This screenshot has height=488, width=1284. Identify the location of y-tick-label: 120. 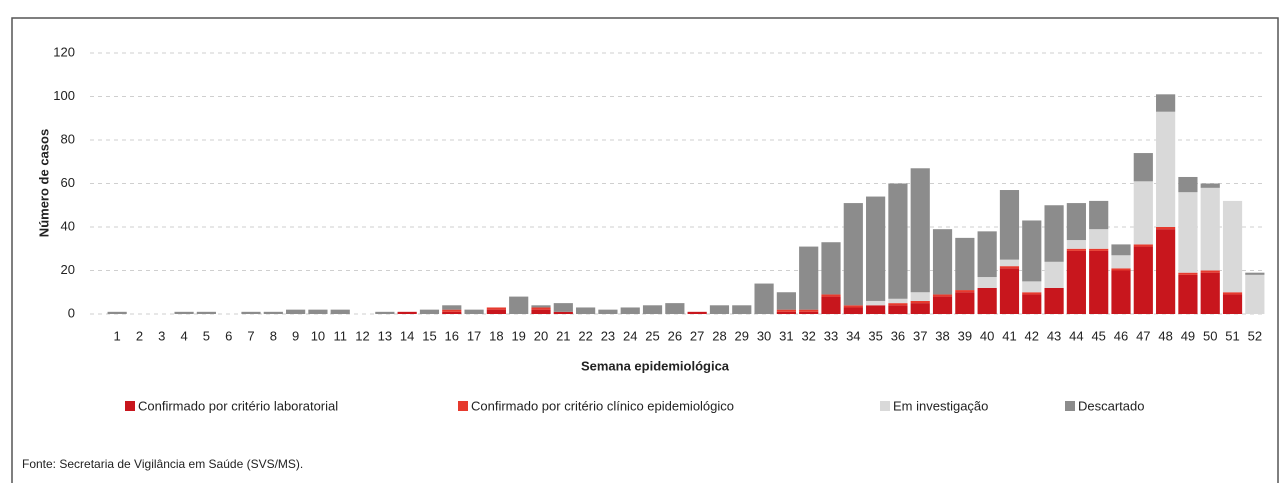
(64, 51).